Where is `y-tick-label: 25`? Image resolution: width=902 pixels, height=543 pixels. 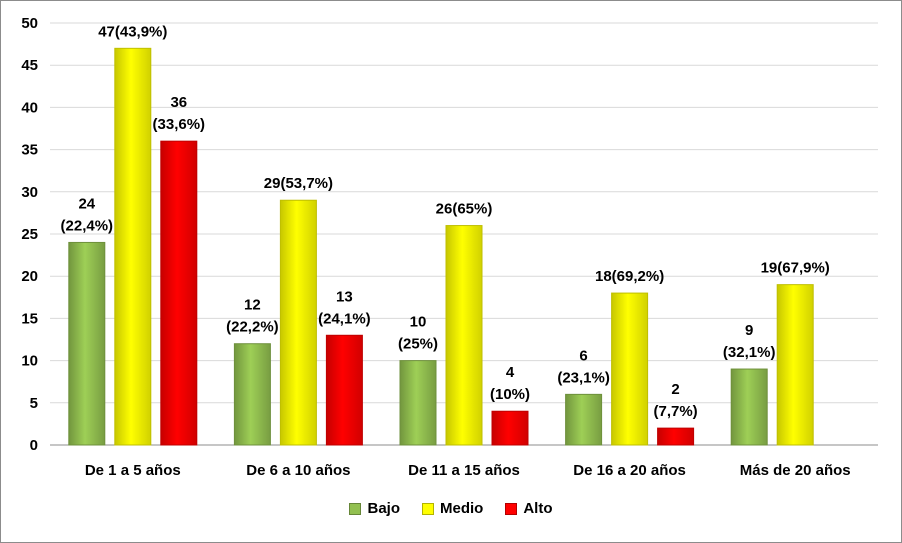
y-tick-label: 25 is located at coordinates (29, 234).